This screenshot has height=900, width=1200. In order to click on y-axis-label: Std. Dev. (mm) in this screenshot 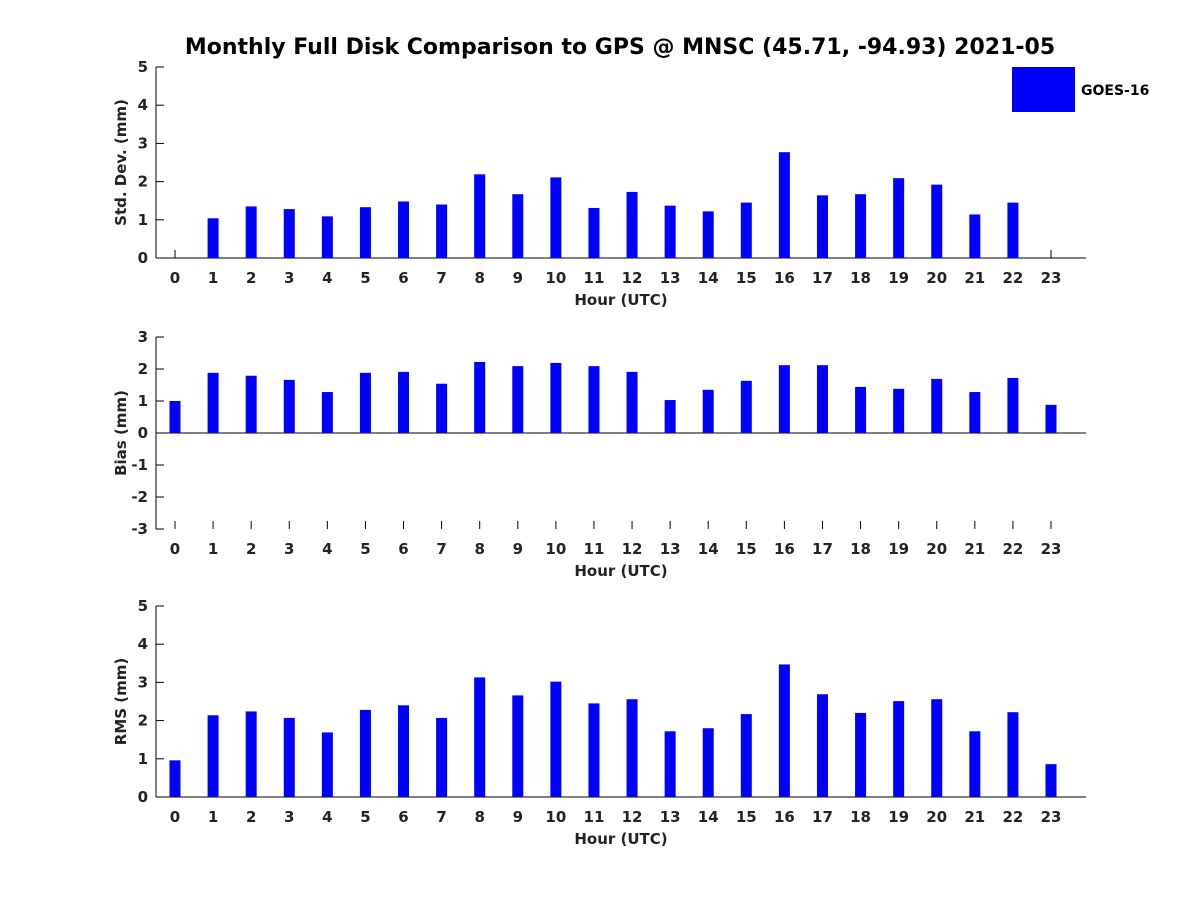, I will do `click(121, 162)`.